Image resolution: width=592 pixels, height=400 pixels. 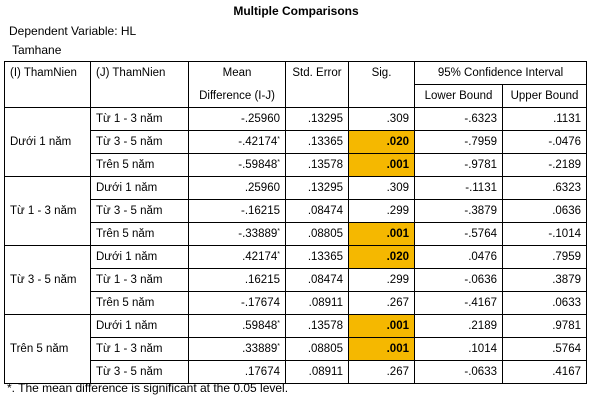 What do you see at coordinates (544, 211) in the screenshot?
I see `upper-bound-cell: .0636` at bounding box center [544, 211].